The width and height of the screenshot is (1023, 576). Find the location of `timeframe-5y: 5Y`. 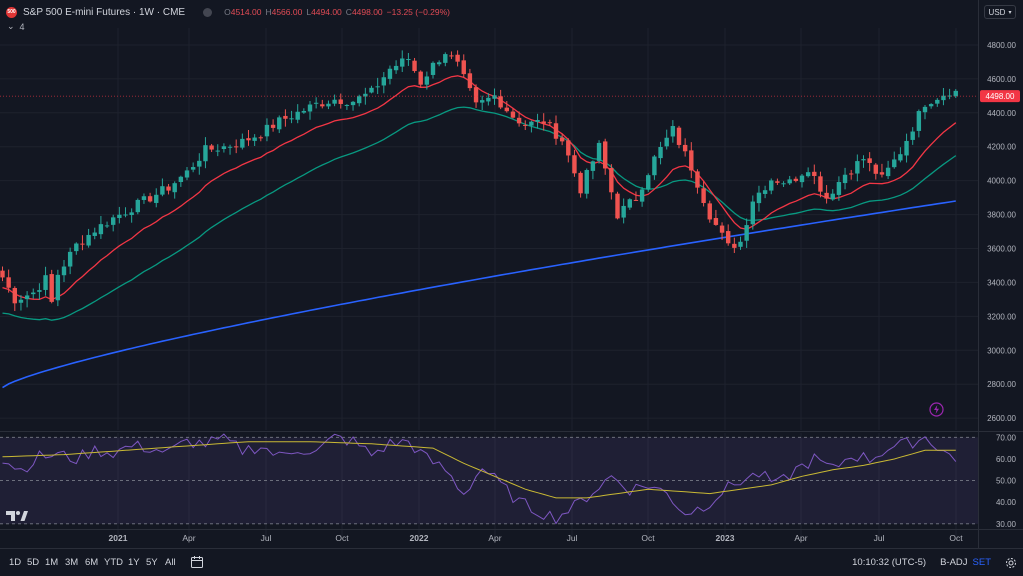

timeframe-5y: 5Y is located at coordinates (152, 562).